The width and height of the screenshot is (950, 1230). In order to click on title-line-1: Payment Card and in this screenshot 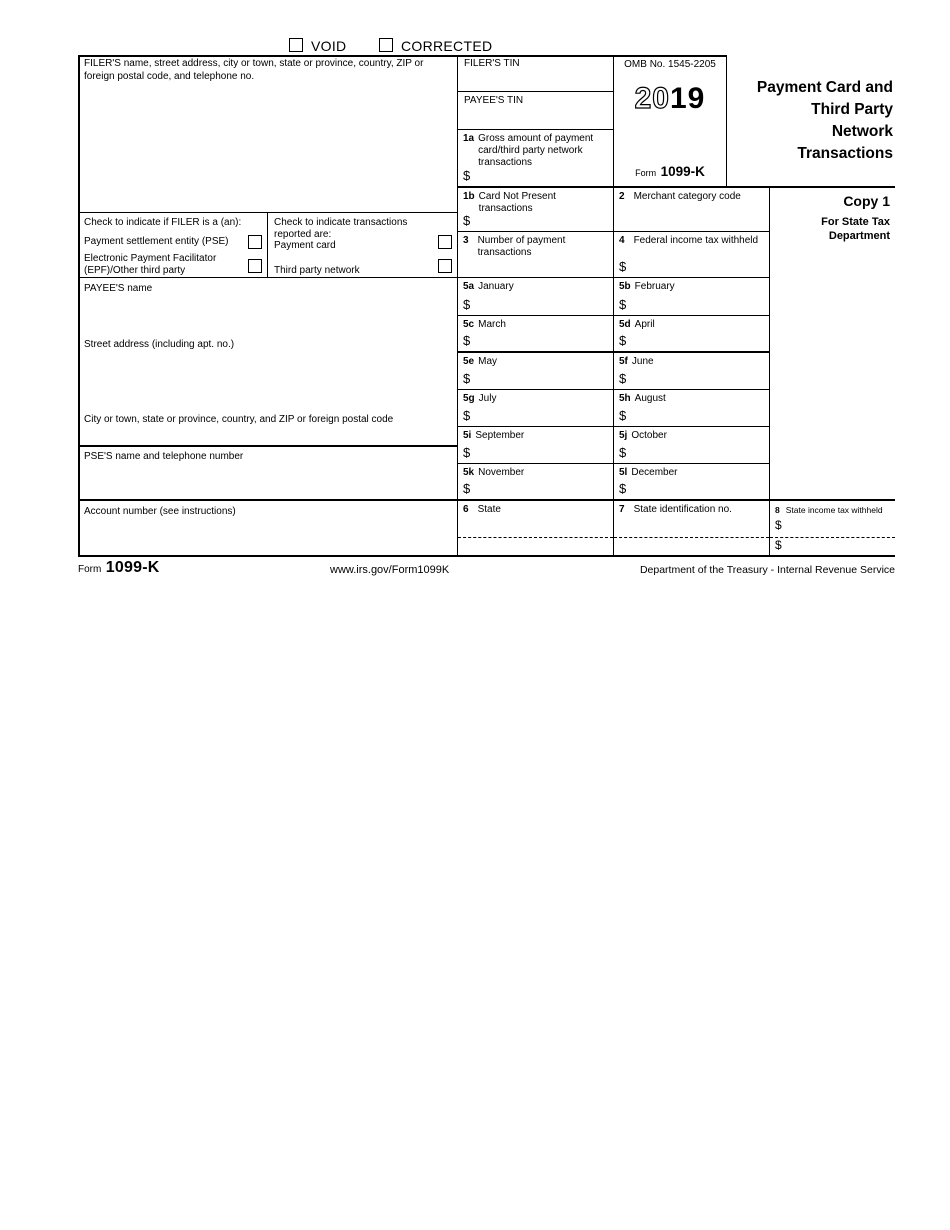, I will do `click(824, 87)`.